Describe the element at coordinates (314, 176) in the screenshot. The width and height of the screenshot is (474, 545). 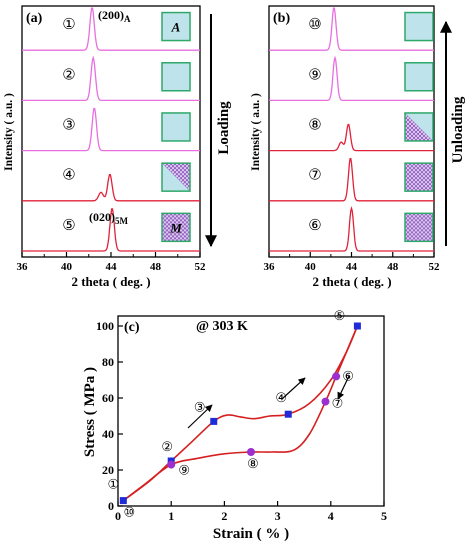
I see `pattern-number: ⑦` at that location.